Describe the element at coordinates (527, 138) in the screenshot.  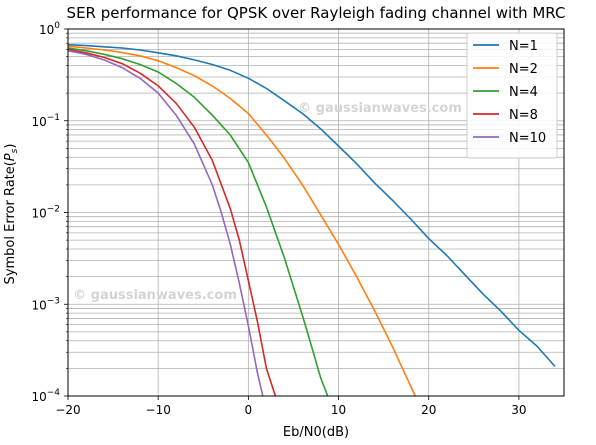
I see `legend-label: N=10` at that location.